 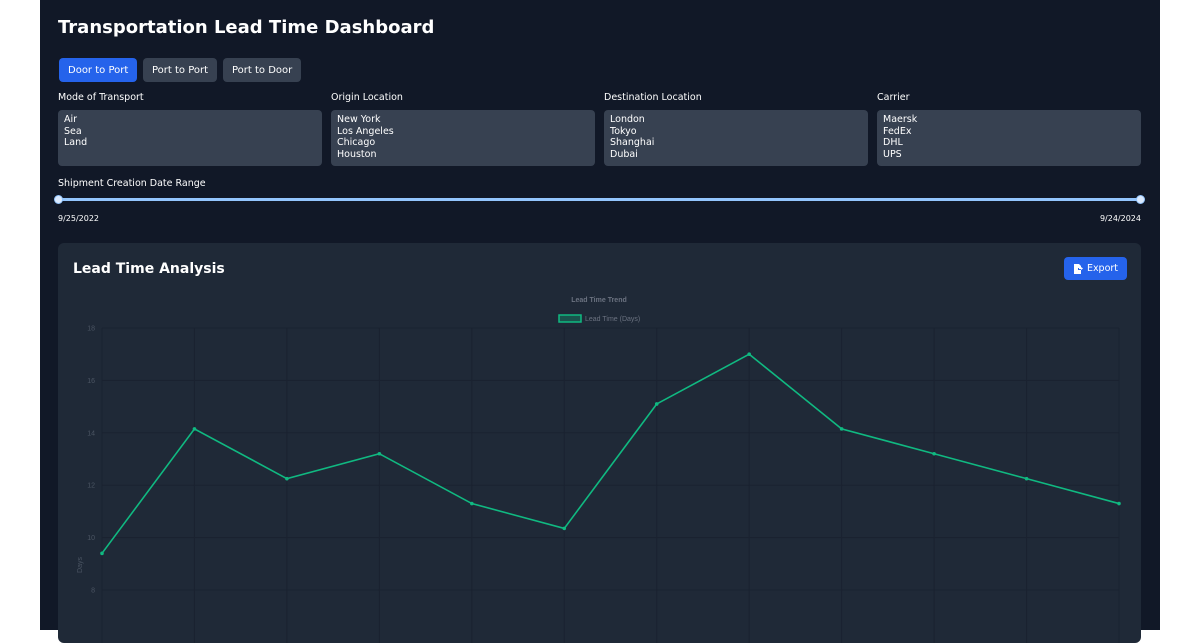 What do you see at coordinates (357, 155) in the screenshot?
I see `option: Houston` at bounding box center [357, 155].